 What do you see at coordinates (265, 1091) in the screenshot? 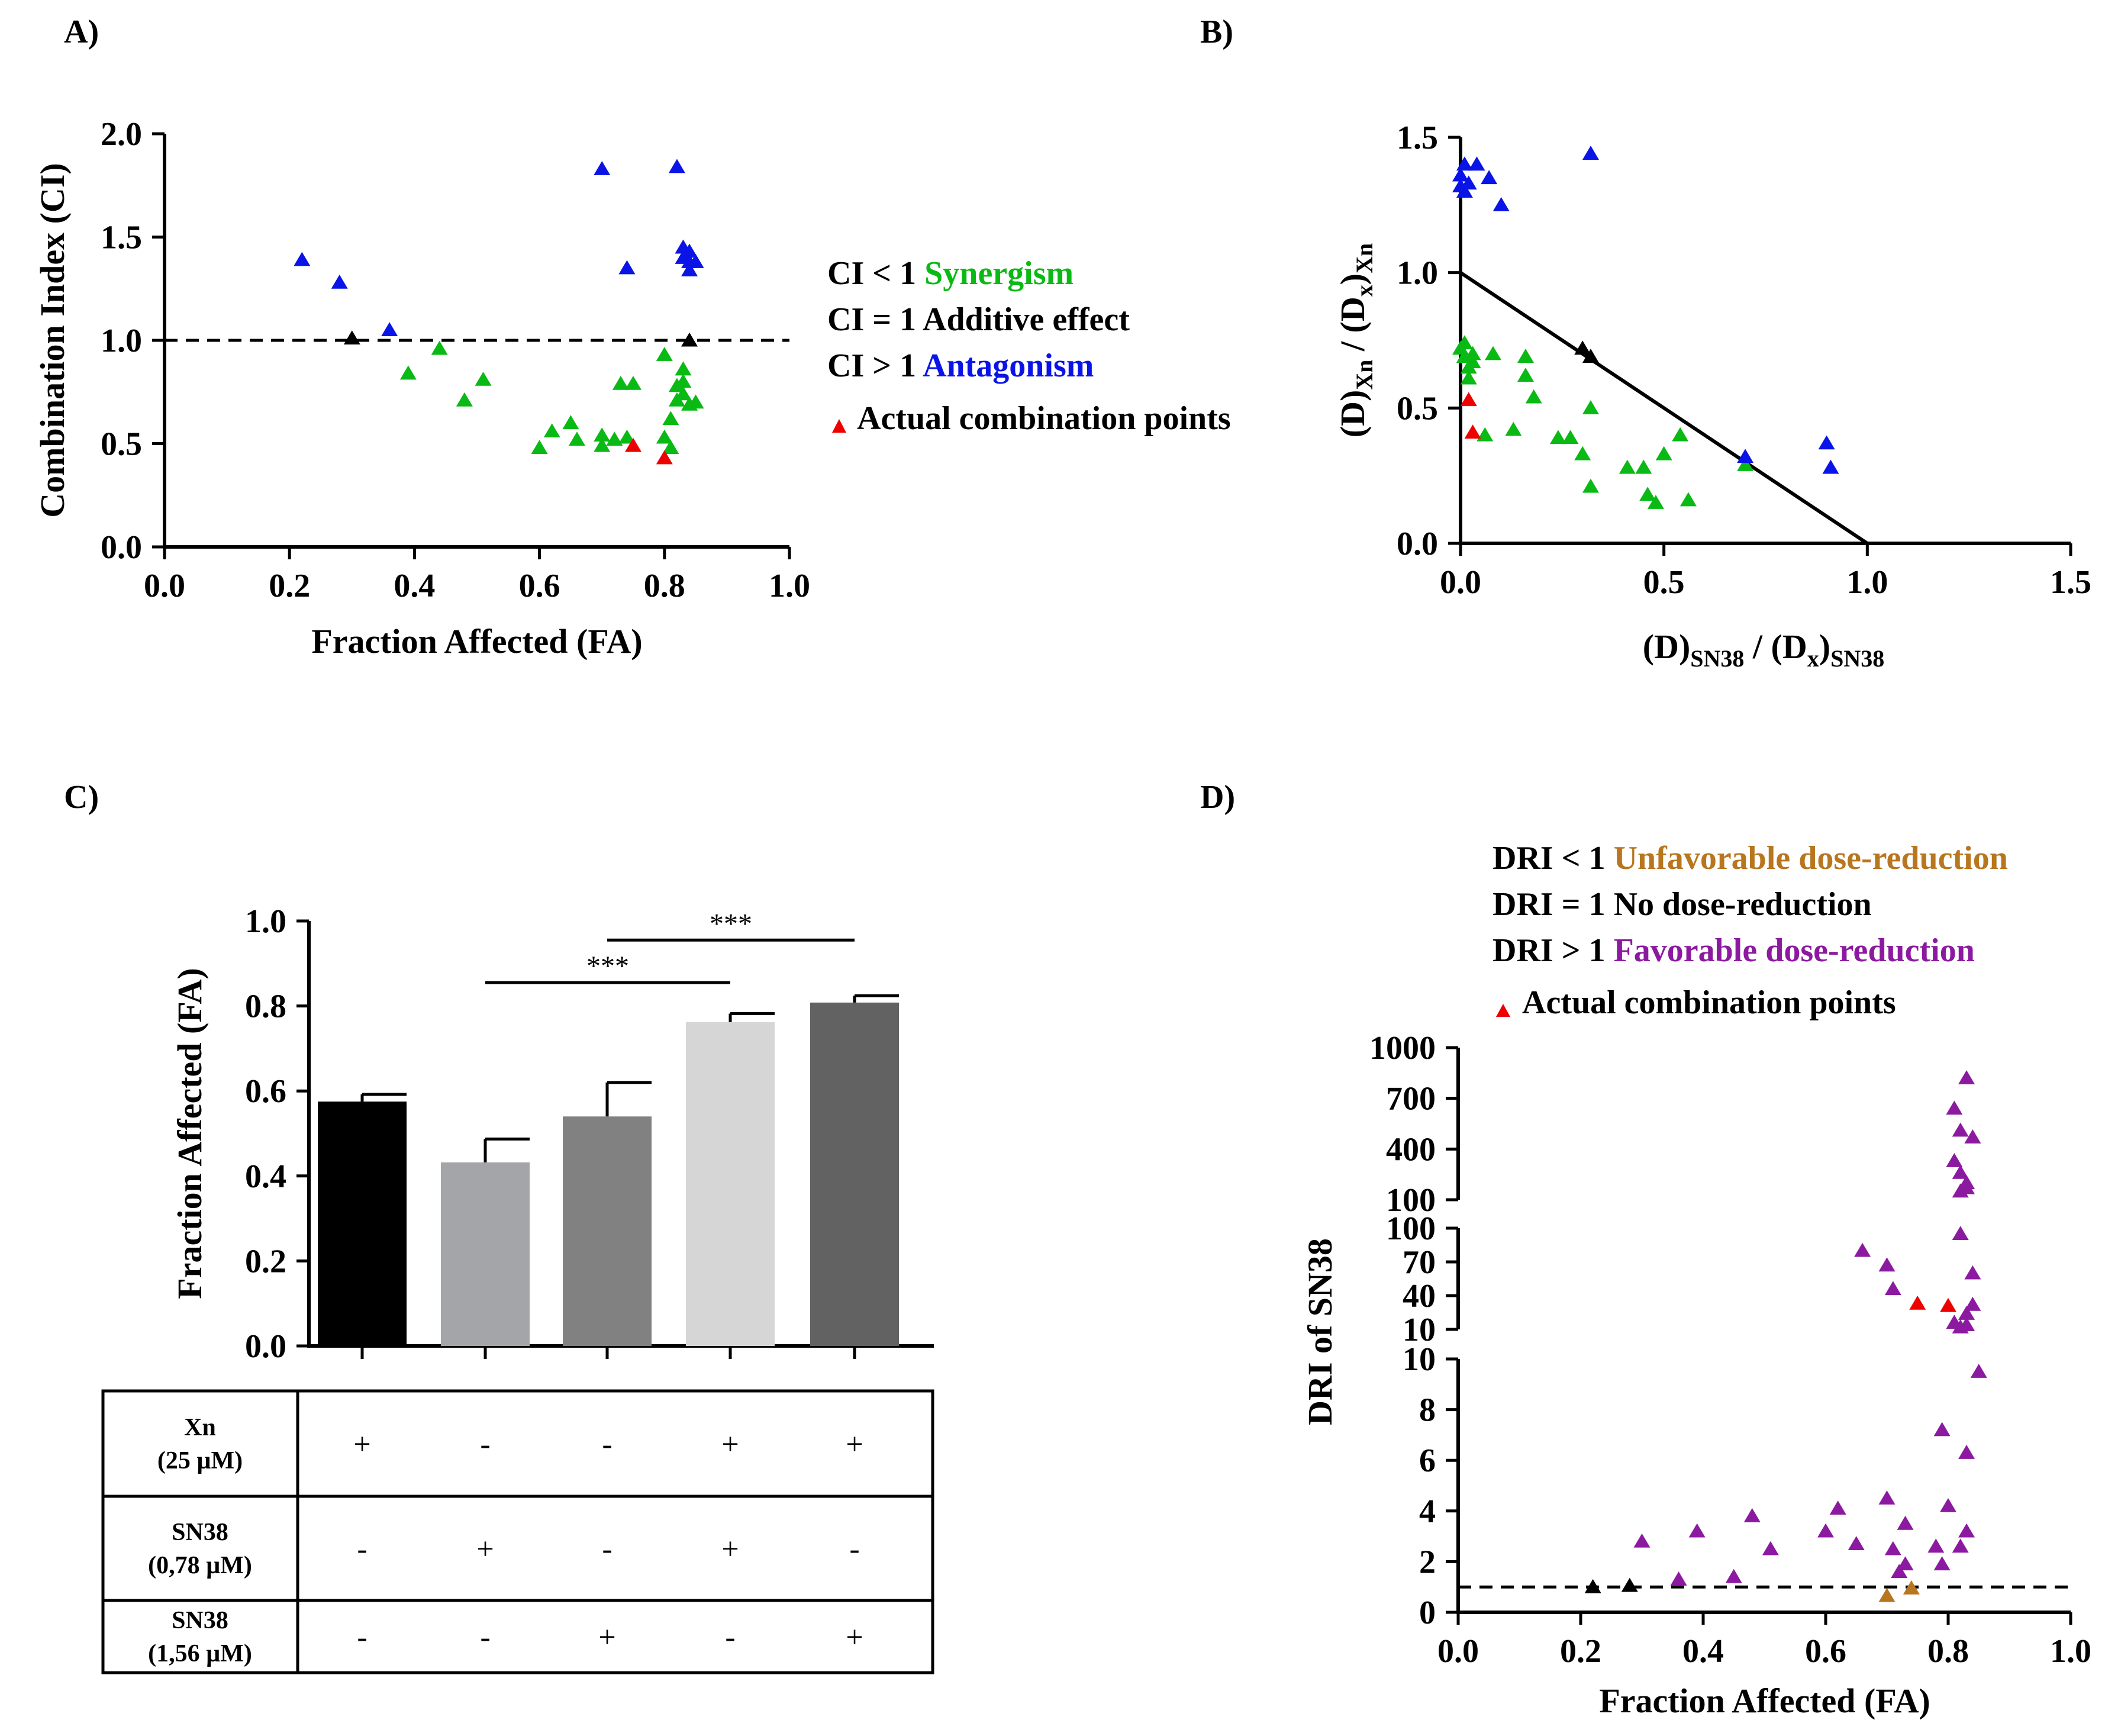
I see `chart-c-y-tick-label: 0.6` at bounding box center [265, 1091].